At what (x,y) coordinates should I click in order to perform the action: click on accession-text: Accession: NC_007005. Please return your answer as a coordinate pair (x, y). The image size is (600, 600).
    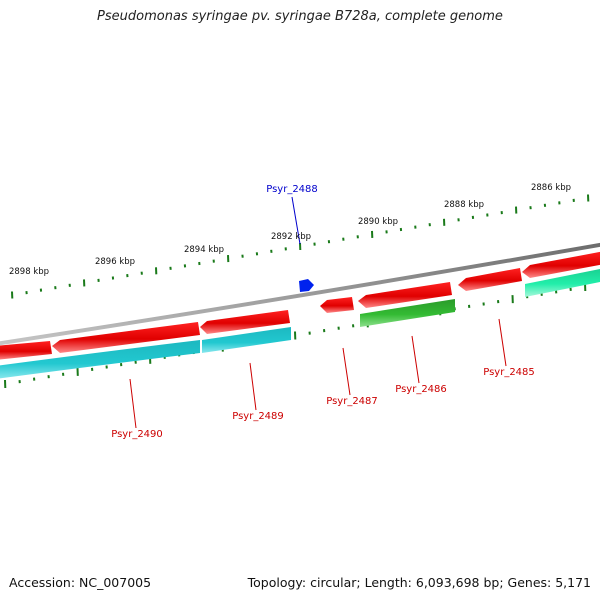
    Looking at the image, I should click on (80, 582).